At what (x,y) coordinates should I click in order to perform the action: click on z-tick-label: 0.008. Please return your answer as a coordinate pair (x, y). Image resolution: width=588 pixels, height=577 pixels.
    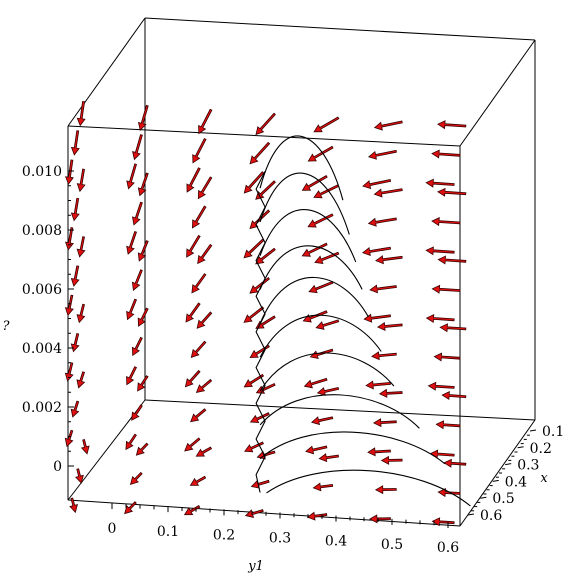
    Looking at the image, I should click on (42, 231).